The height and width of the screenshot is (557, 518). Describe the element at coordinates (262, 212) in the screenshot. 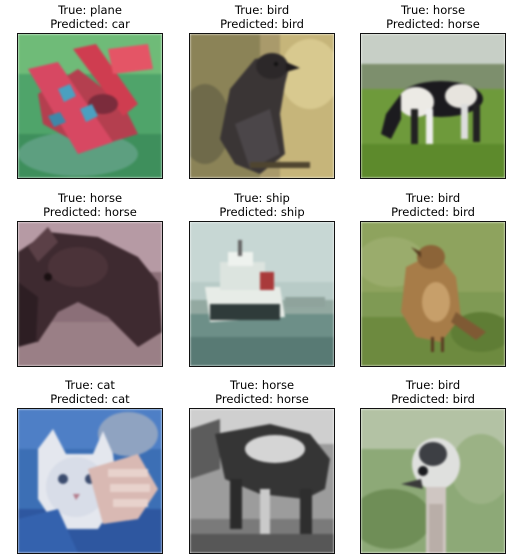

I see `predicted-label: Predicted: ship` at that location.